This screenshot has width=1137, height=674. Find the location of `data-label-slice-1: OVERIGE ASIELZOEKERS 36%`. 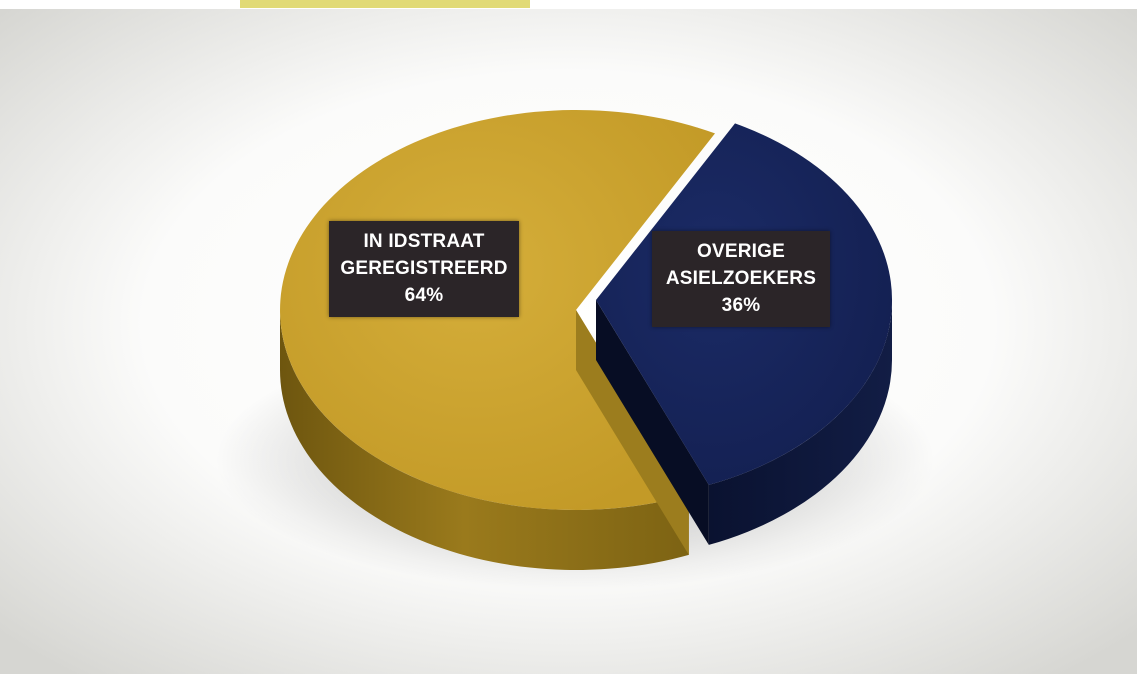

data-label-slice-1: OVERIGE ASIELZOEKERS 36% is located at coordinates (741, 279).